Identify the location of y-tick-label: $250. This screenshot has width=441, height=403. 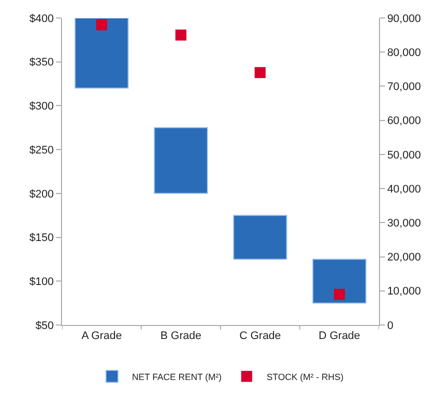
(41, 150).